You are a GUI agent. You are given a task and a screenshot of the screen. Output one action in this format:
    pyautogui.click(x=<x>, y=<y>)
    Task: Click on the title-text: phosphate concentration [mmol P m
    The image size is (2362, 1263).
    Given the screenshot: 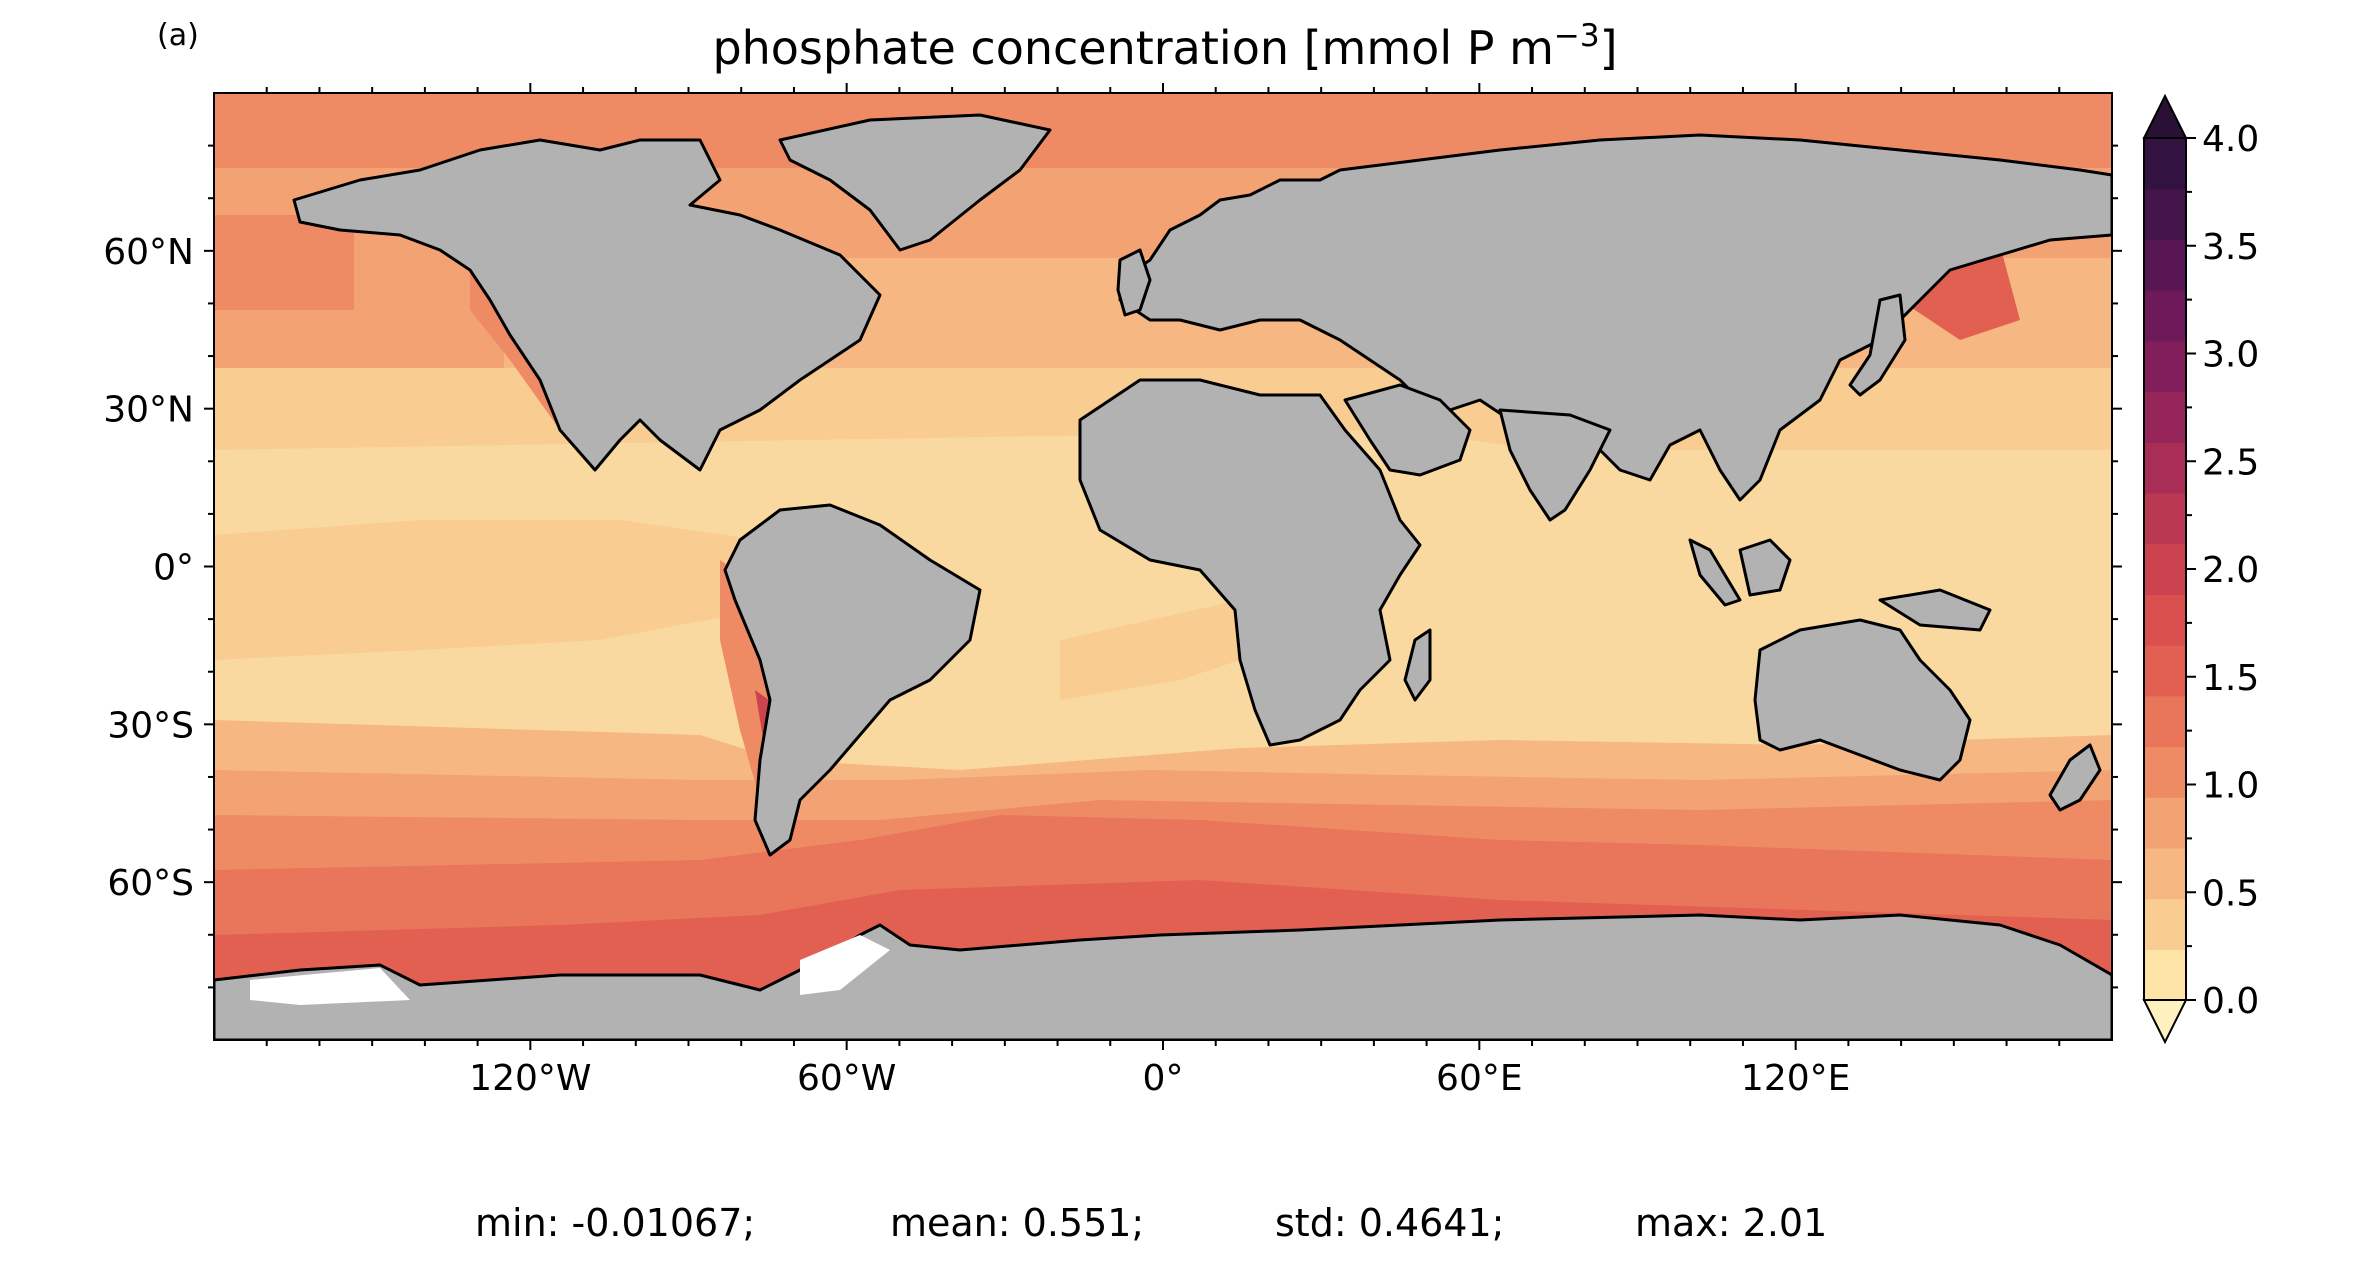 What is the action you would take?
    pyautogui.click(x=1132, y=48)
    